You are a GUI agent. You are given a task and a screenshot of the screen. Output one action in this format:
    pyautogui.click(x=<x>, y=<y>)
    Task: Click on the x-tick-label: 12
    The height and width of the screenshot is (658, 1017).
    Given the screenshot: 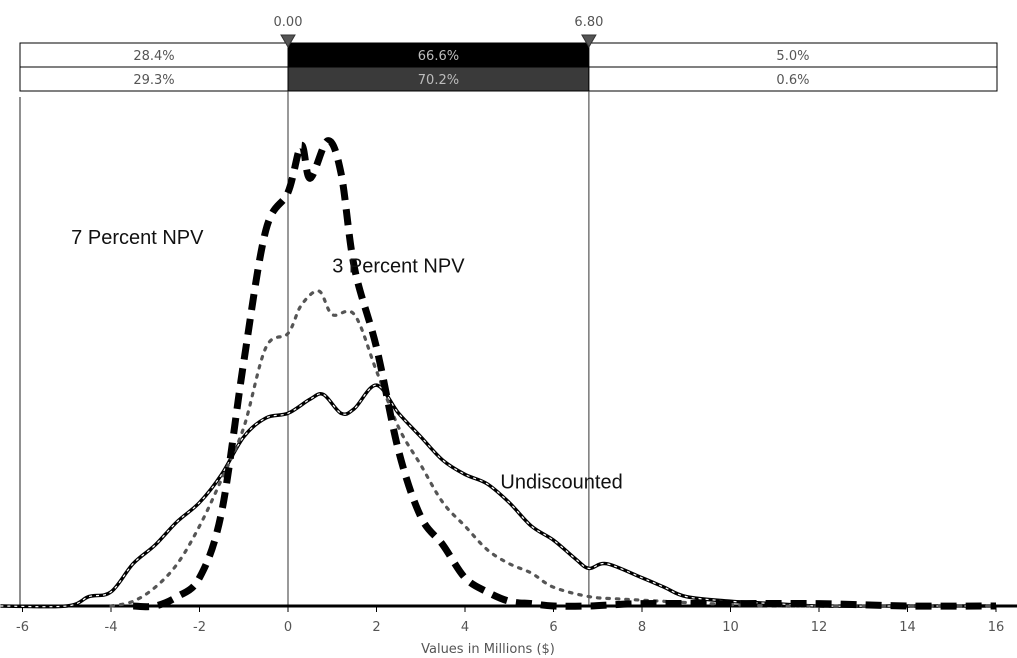 What is the action you would take?
    pyautogui.click(x=819, y=627)
    